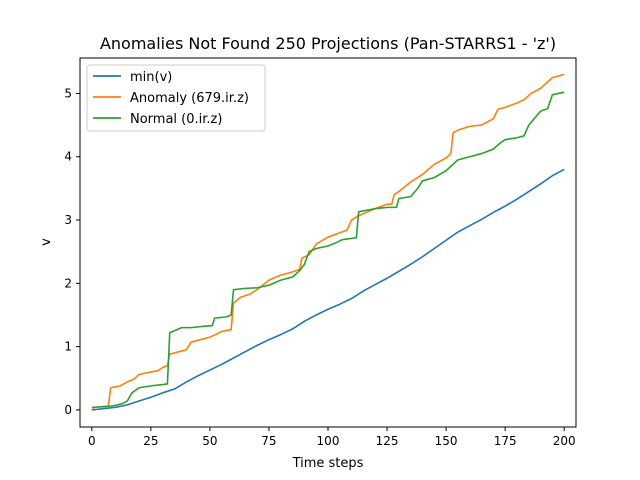 This screenshot has width=640, height=480. What do you see at coordinates (176, 119) in the screenshot?
I see `legend-label-2: Normal (0.ir.z)` at bounding box center [176, 119].